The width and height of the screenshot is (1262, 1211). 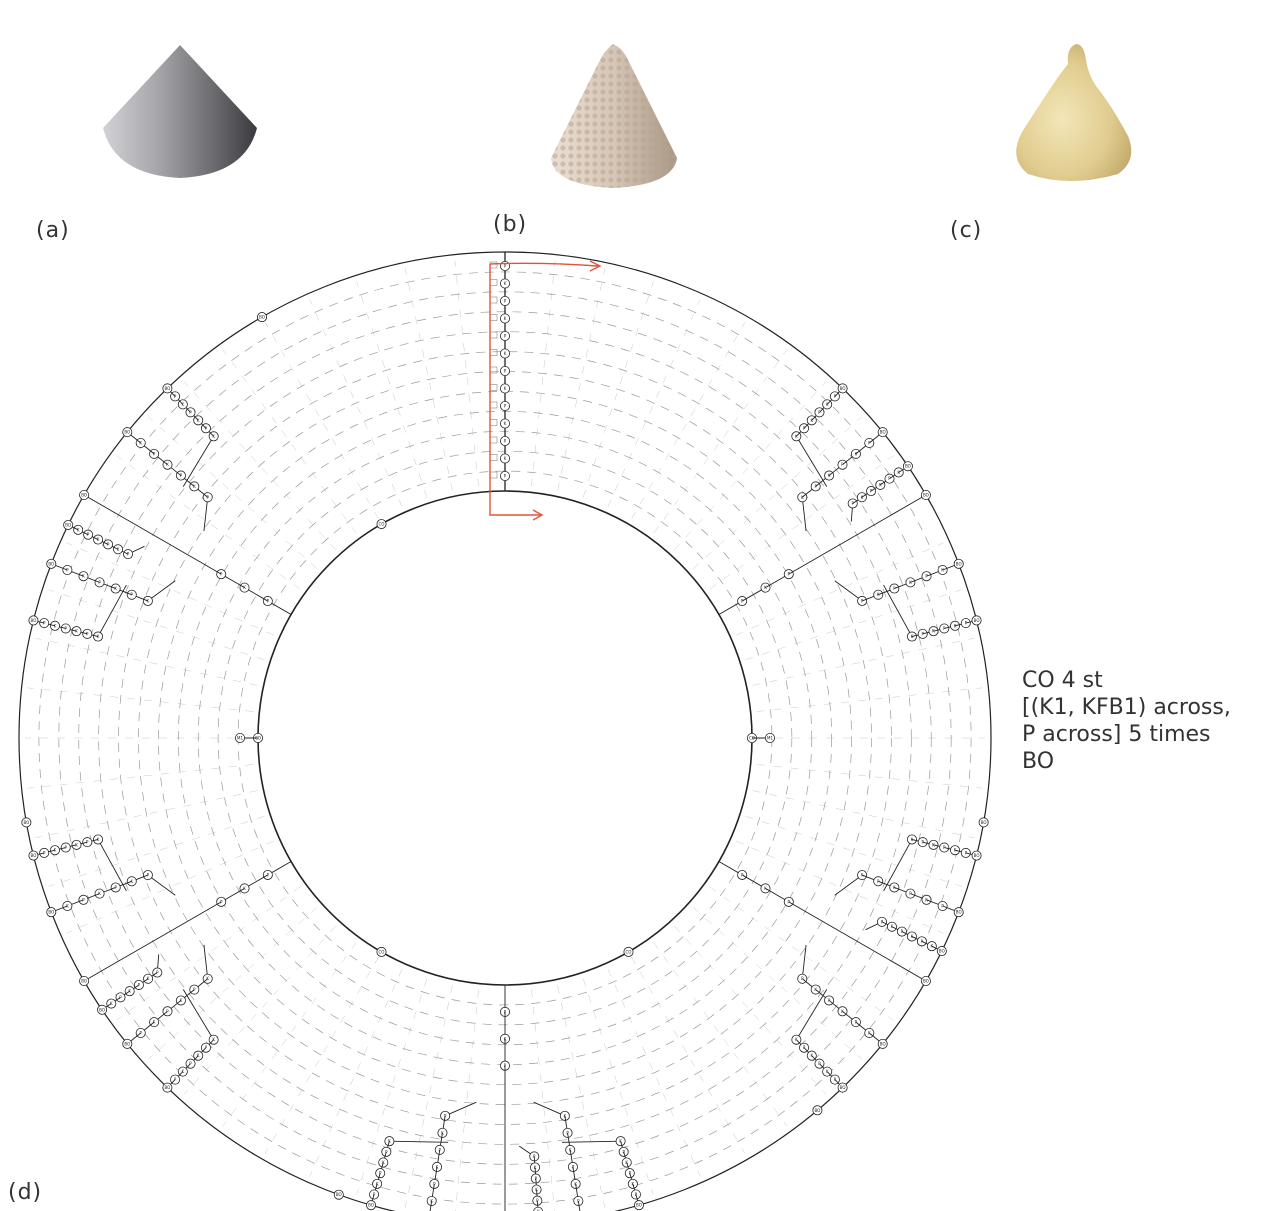 I want to click on make-one-node, so click(x=770, y=738).